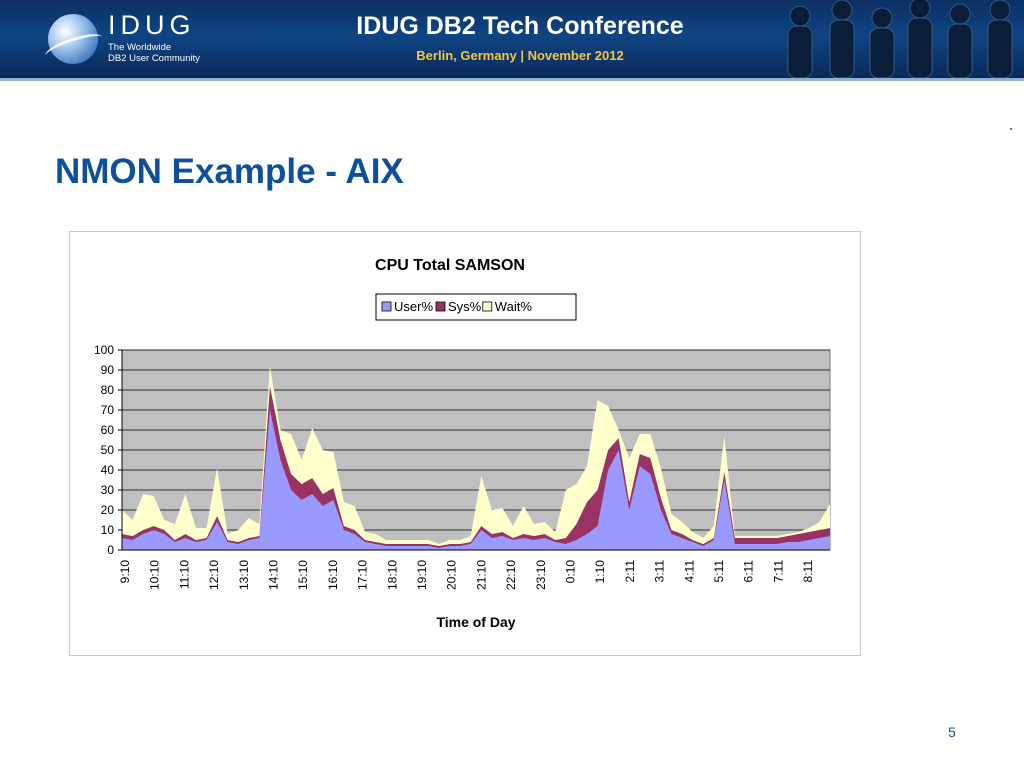 This screenshot has width=1024, height=768. Describe the element at coordinates (108, 390) in the screenshot. I see `y-tick-label: 80` at that location.